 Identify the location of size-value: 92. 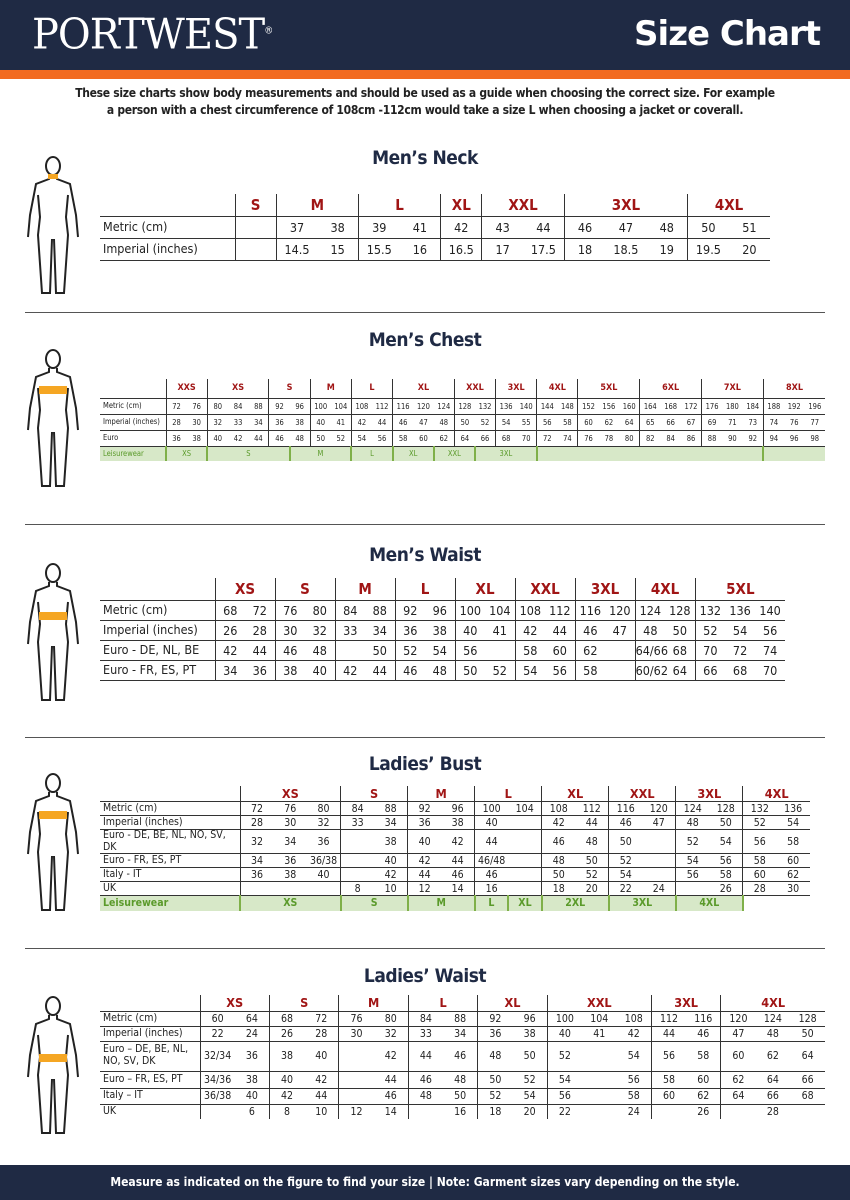
(753, 438).